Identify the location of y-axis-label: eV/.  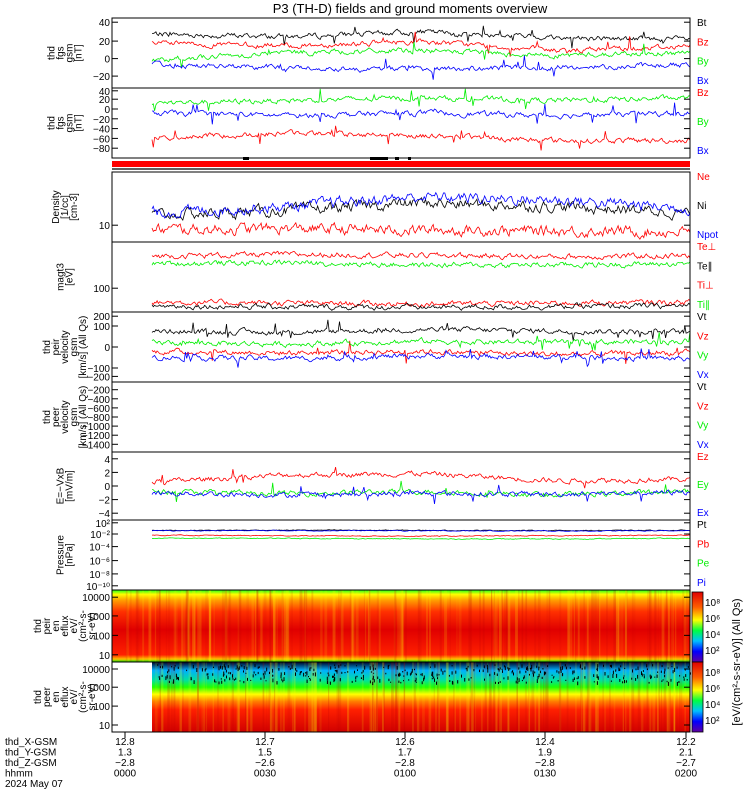
(74, 625).